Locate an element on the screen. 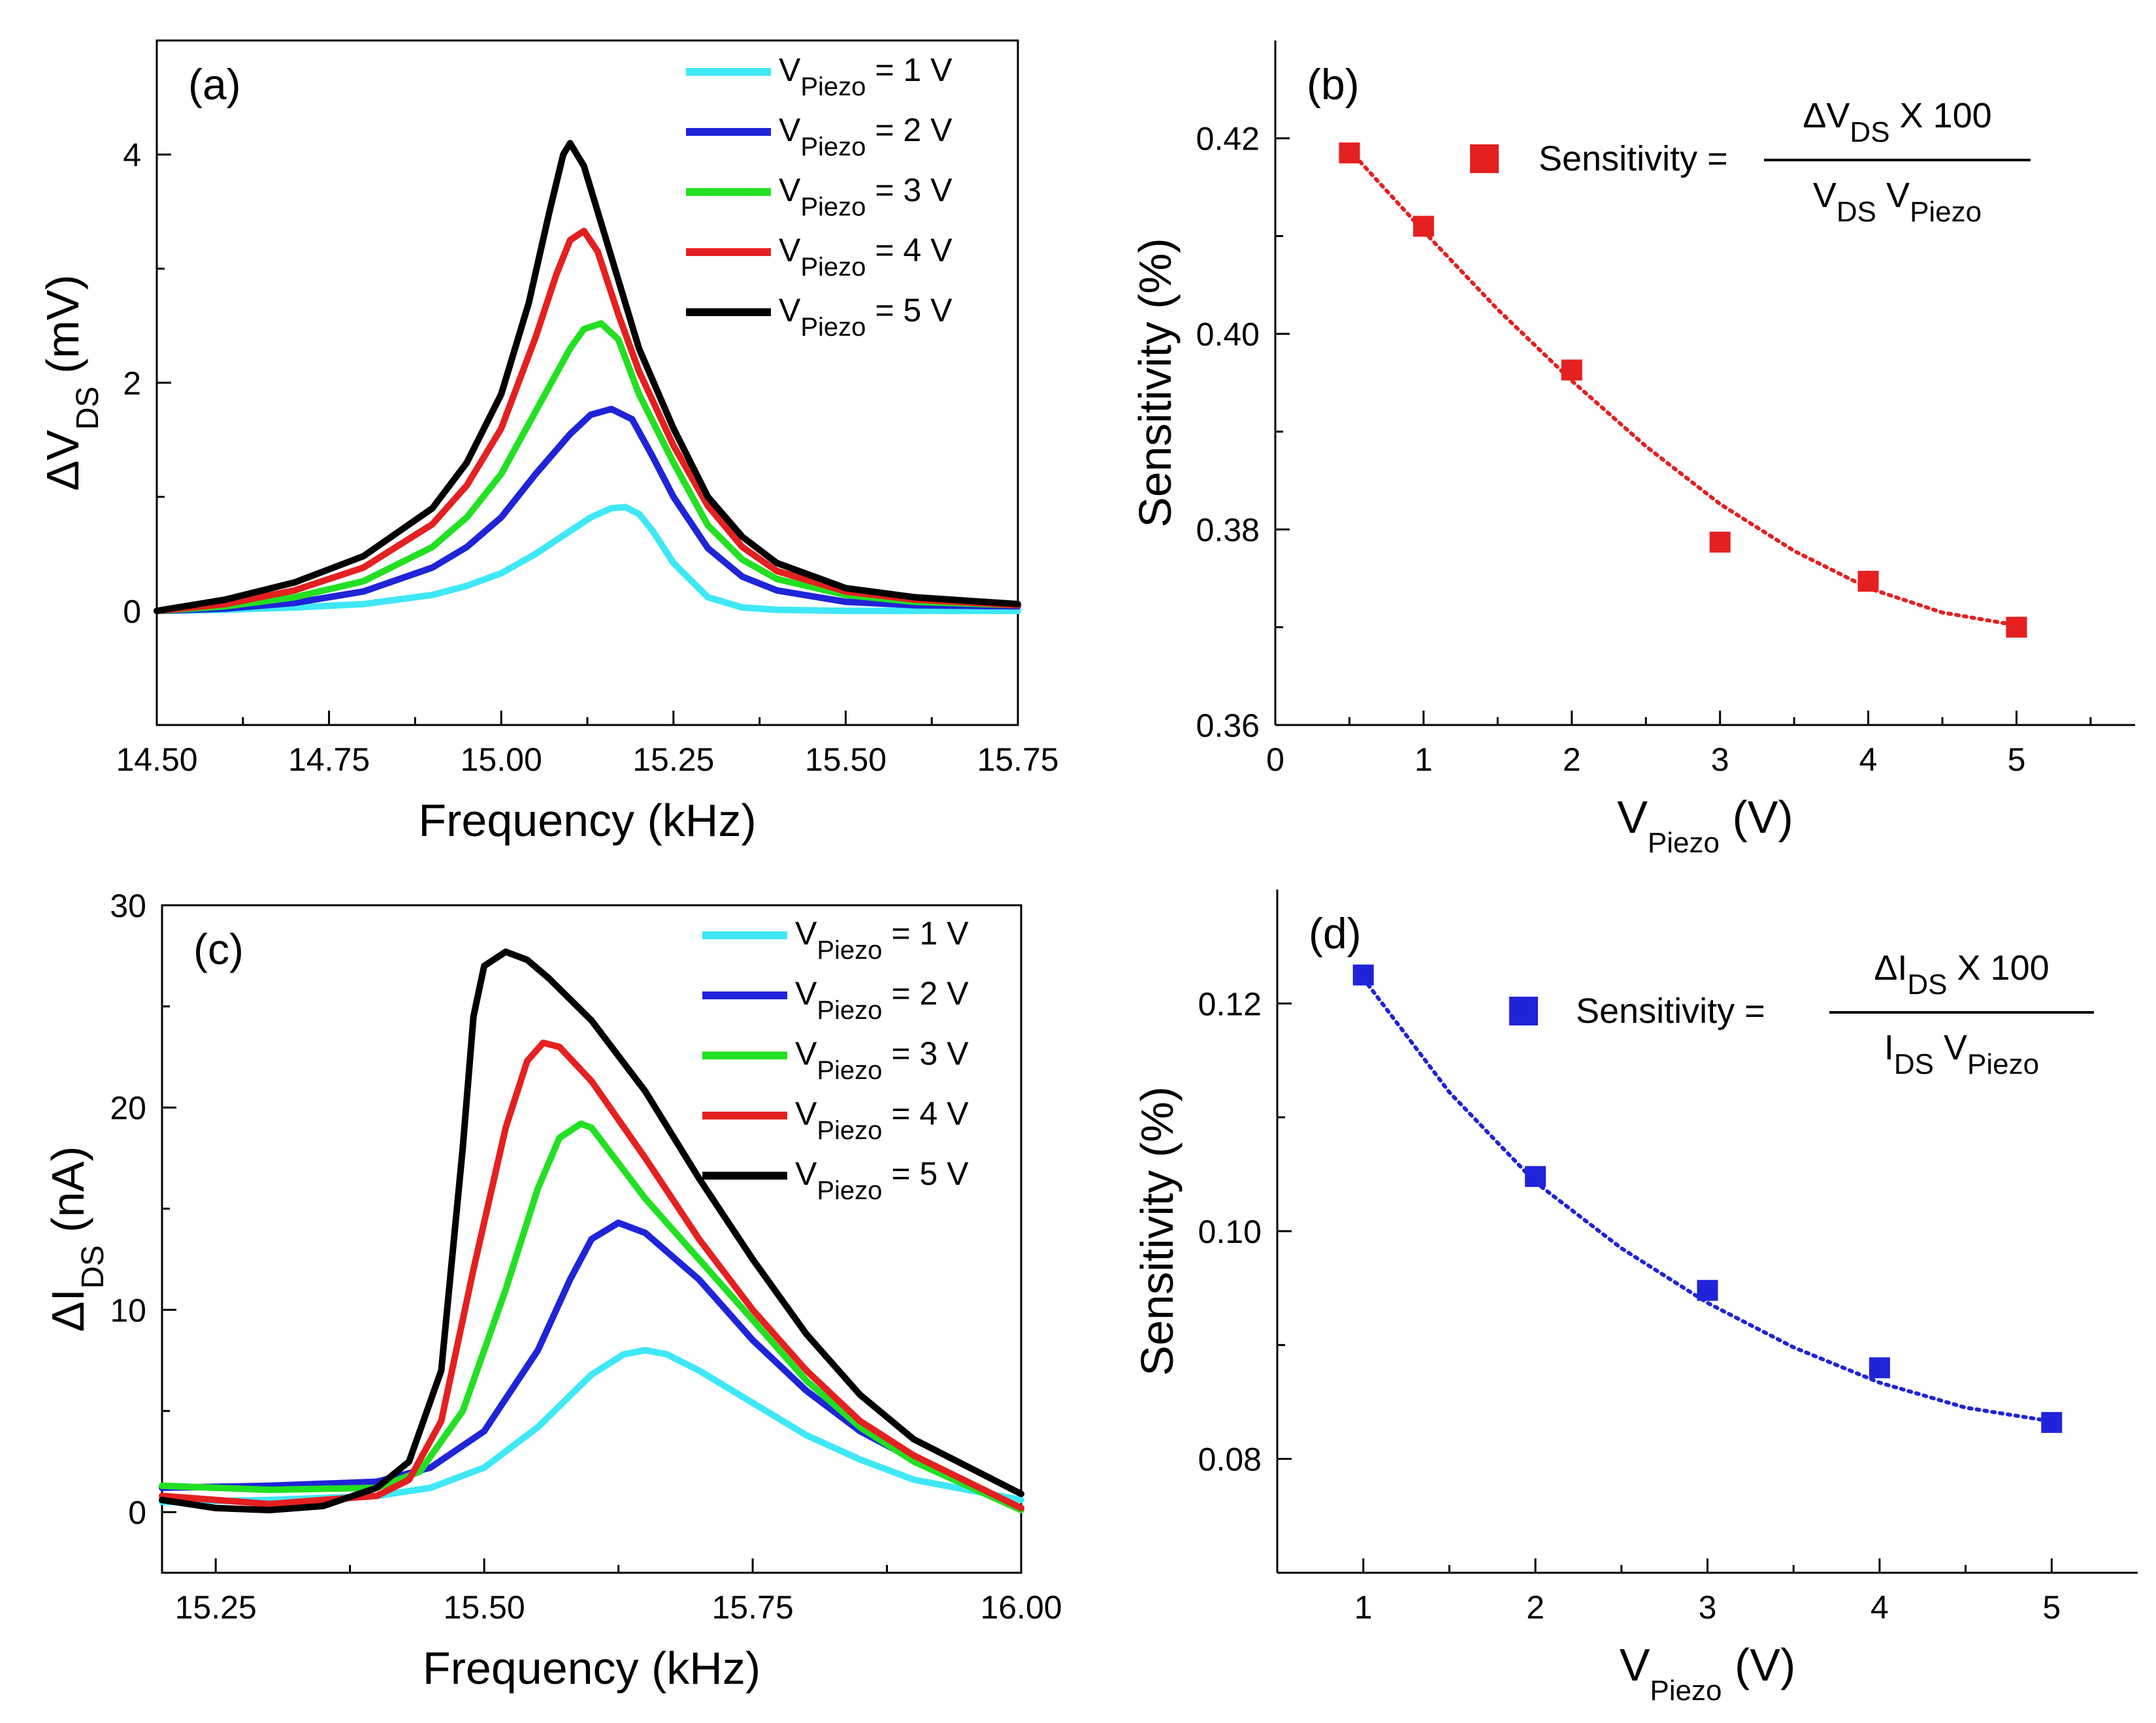 Image resolution: width=2156 pixels, height=1723 pixels. y-tick-label: 0.12 is located at coordinates (1230, 1004).